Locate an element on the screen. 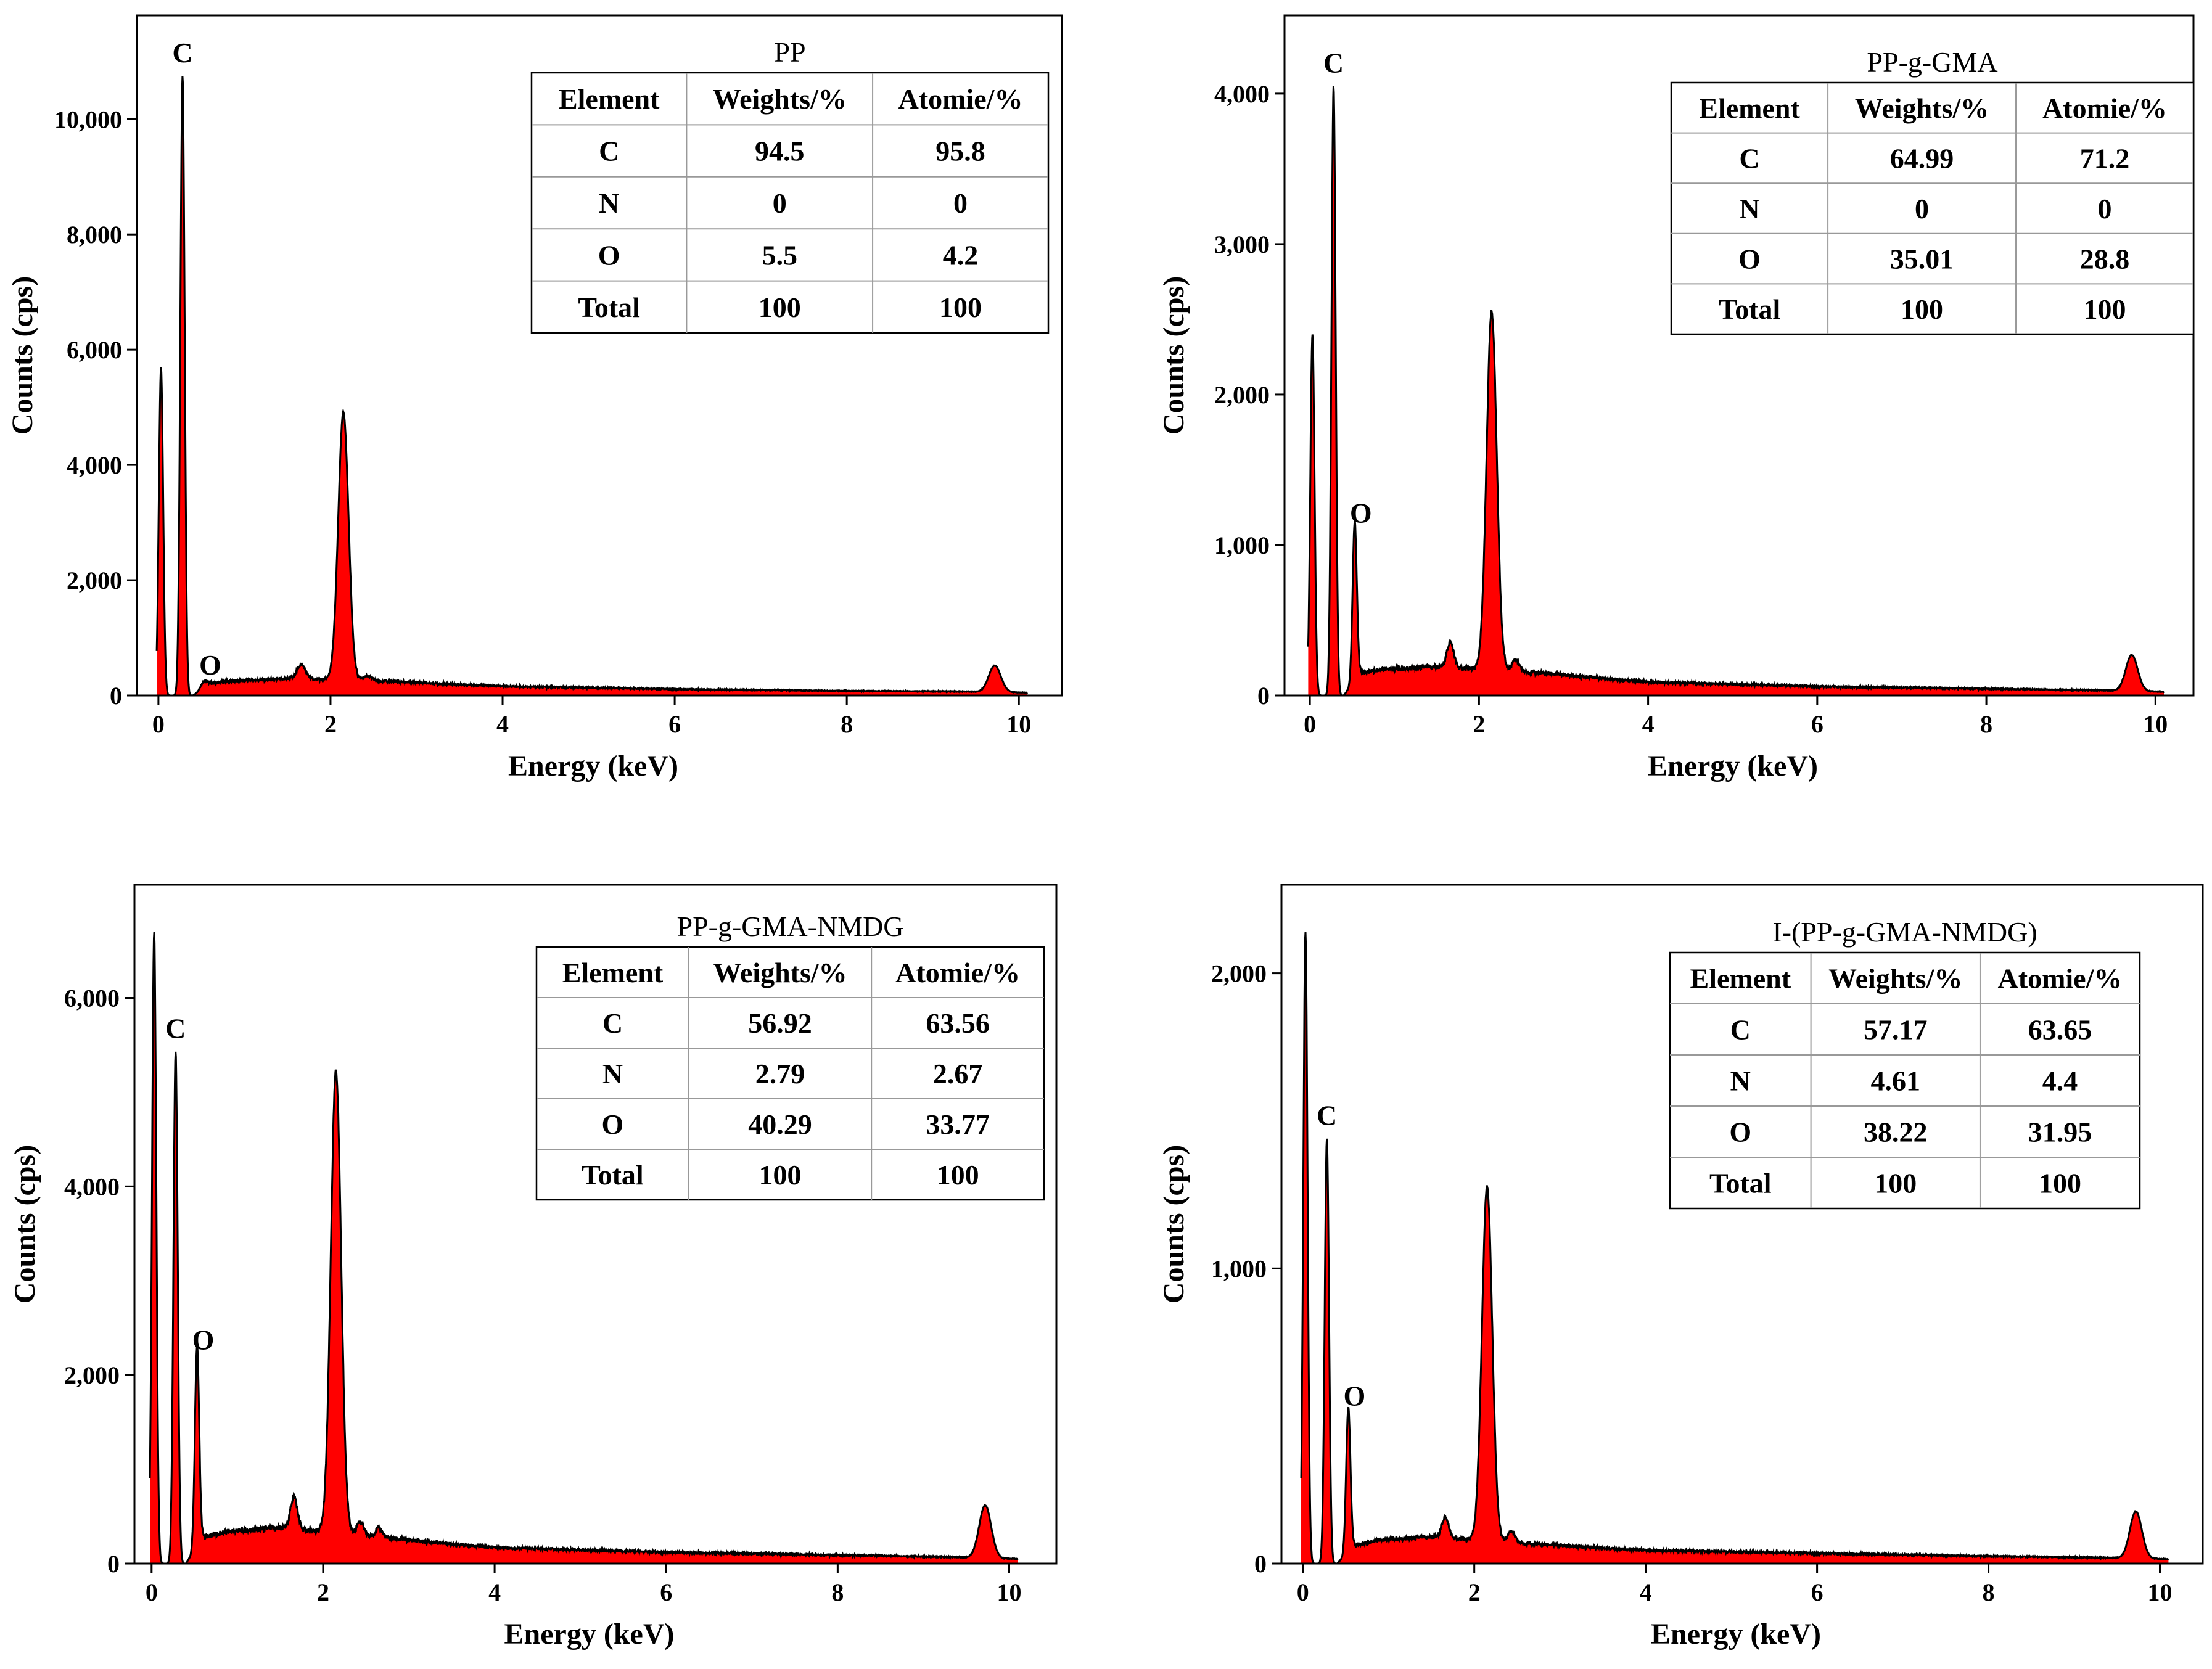 Image resolution: width=2212 pixels, height=1669 pixels. table-cell: 33.77 is located at coordinates (958, 1124).